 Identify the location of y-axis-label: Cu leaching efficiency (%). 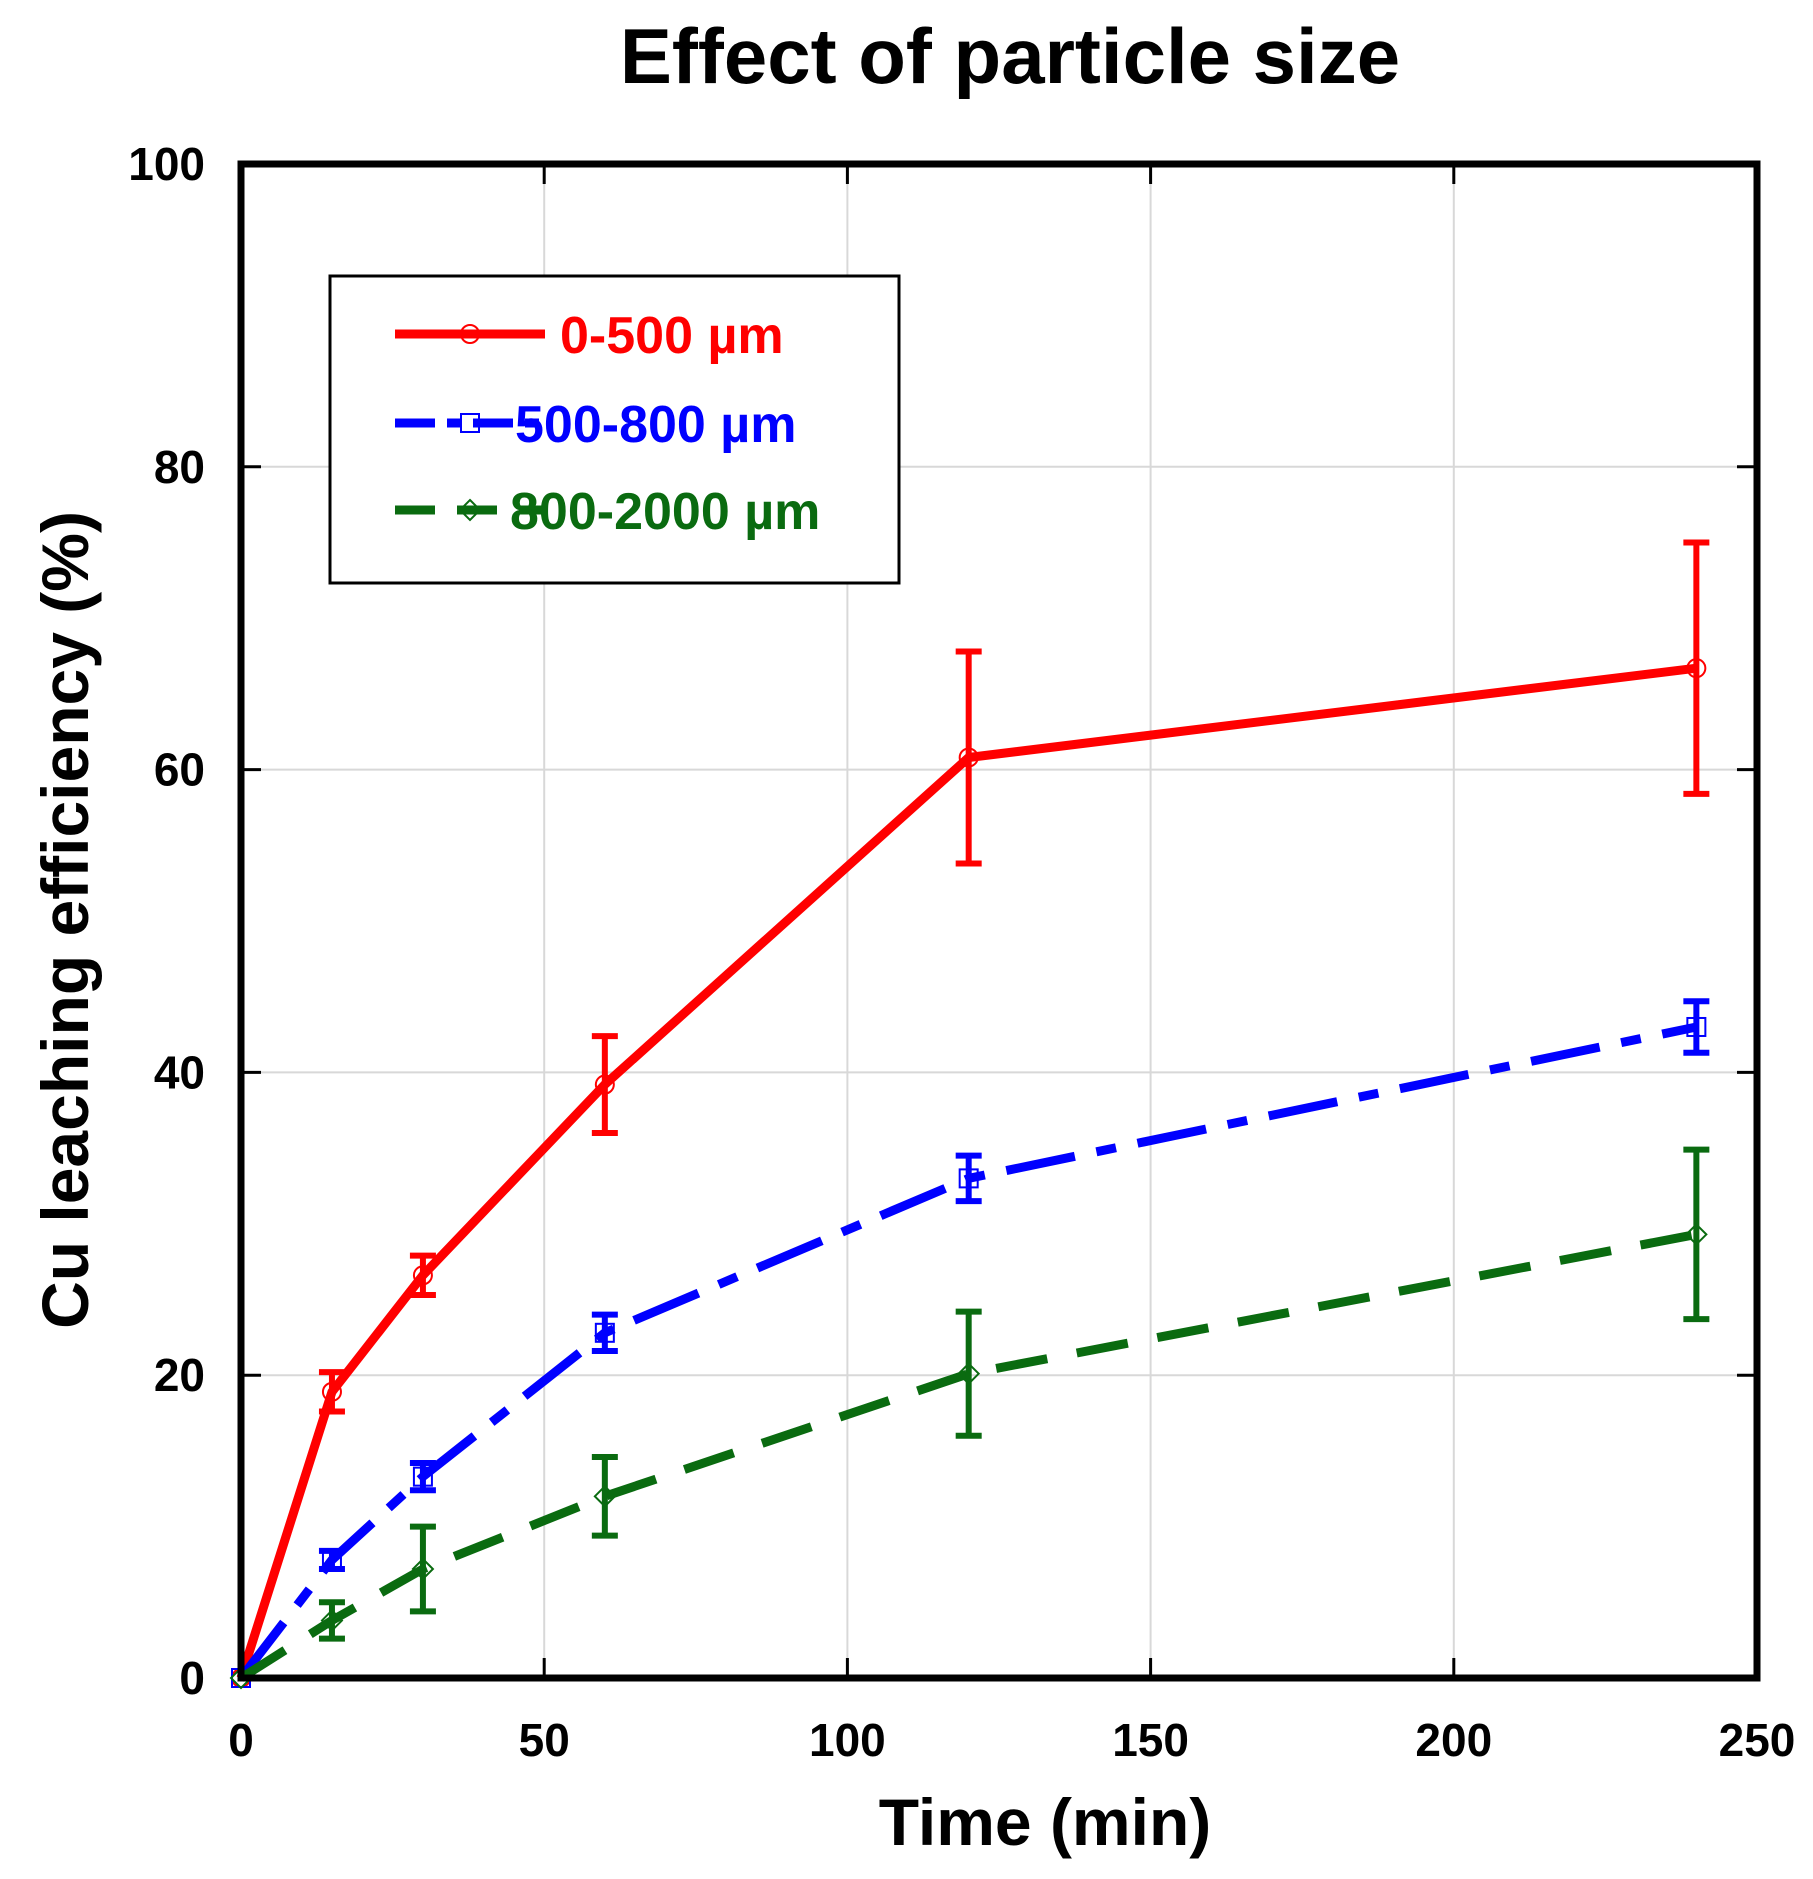
(65, 920).